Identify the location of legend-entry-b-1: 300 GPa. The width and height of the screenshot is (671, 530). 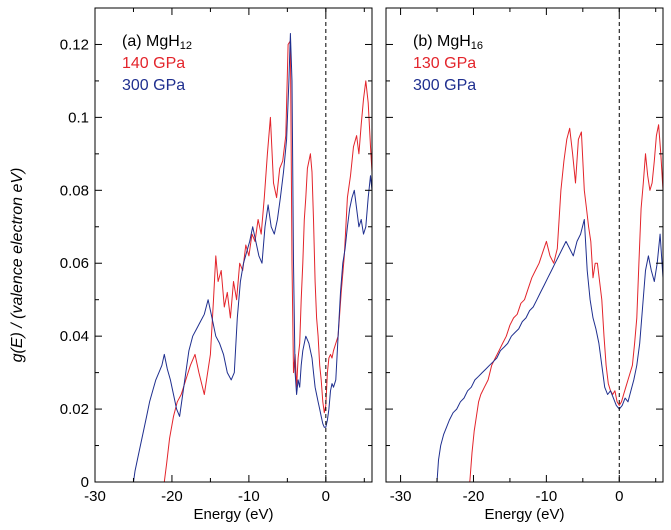
(444, 85).